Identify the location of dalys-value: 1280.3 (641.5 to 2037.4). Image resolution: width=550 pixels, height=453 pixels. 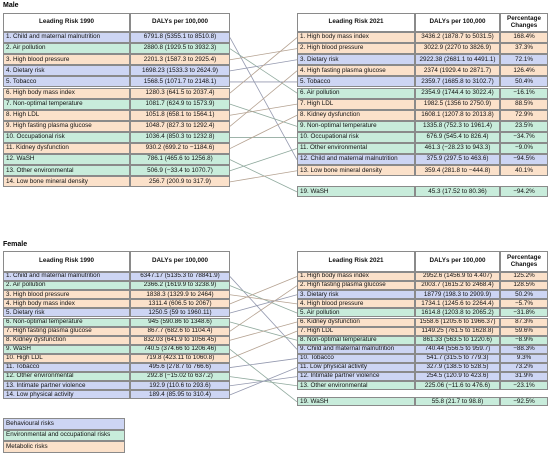
(180, 93).